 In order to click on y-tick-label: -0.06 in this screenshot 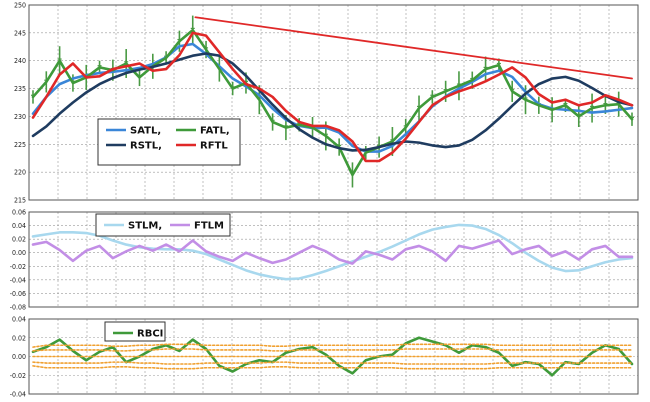, I will do `click(18, 294)`.